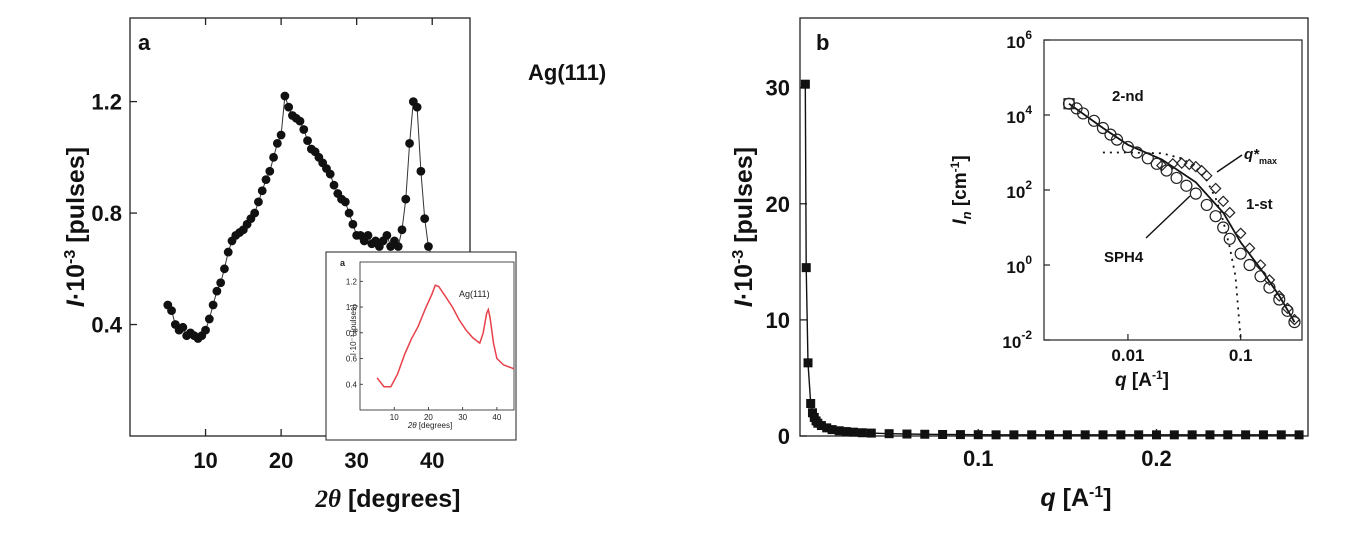 The height and width of the screenshot is (550, 1371). Describe the element at coordinates (429, 425) in the screenshot. I see `panel-a-inset-xlabel: 2θ [degrees]` at that location.